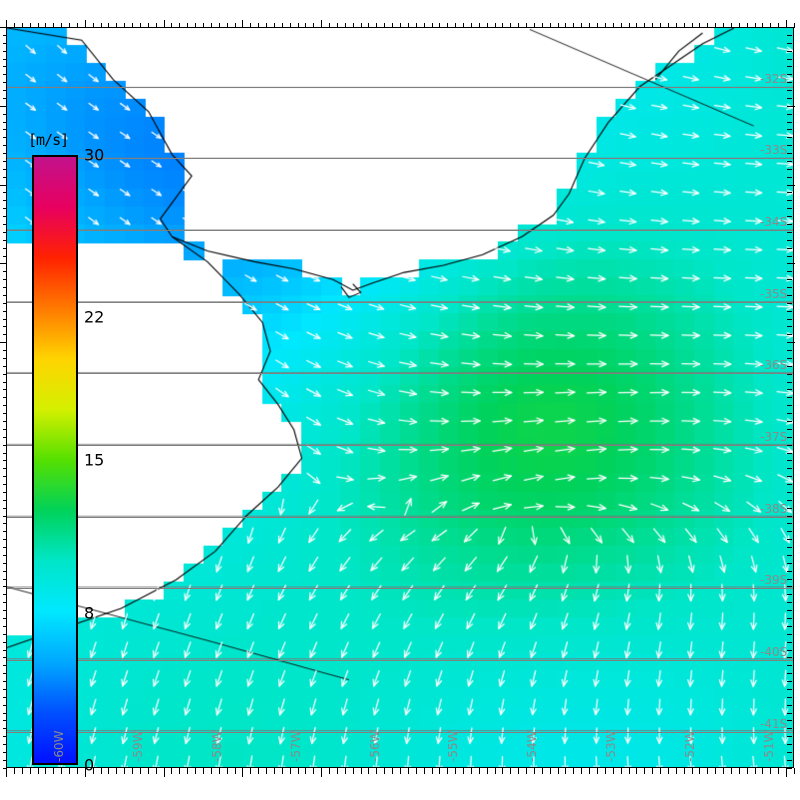 The height and width of the screenshot is (800, 800). What do you see at coordinates (94, 317) in the screenshot?
I see `colorbar-tick-22: 22` at bounding box center [94, 317].